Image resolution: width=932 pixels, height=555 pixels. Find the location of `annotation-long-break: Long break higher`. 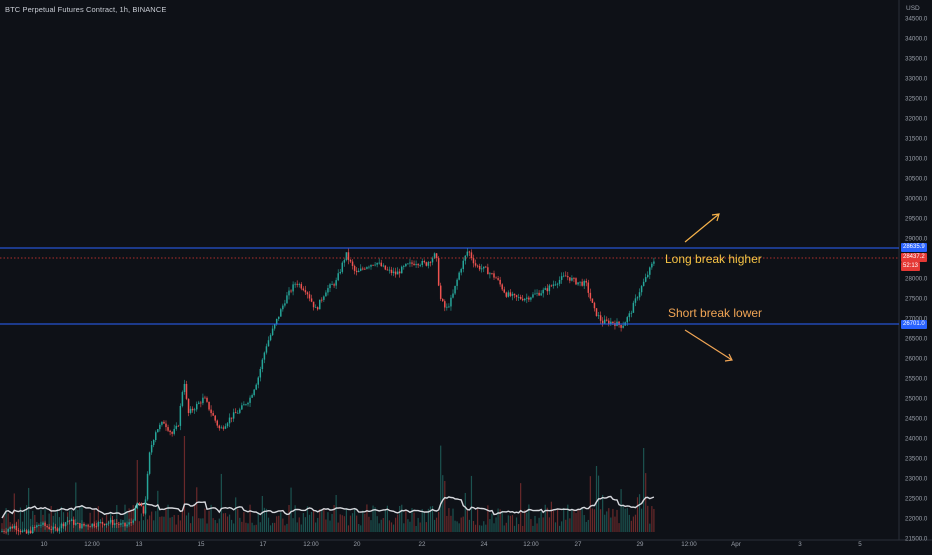

annotation-long-break: Long break higher is located at coordinates (713, 259).